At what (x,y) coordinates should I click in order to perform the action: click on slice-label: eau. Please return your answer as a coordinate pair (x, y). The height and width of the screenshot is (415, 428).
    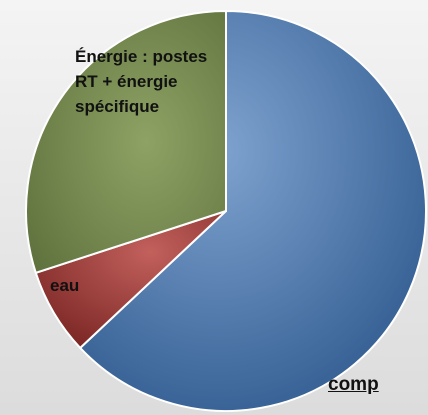
    Looking at the image, I should click on (65, 285).